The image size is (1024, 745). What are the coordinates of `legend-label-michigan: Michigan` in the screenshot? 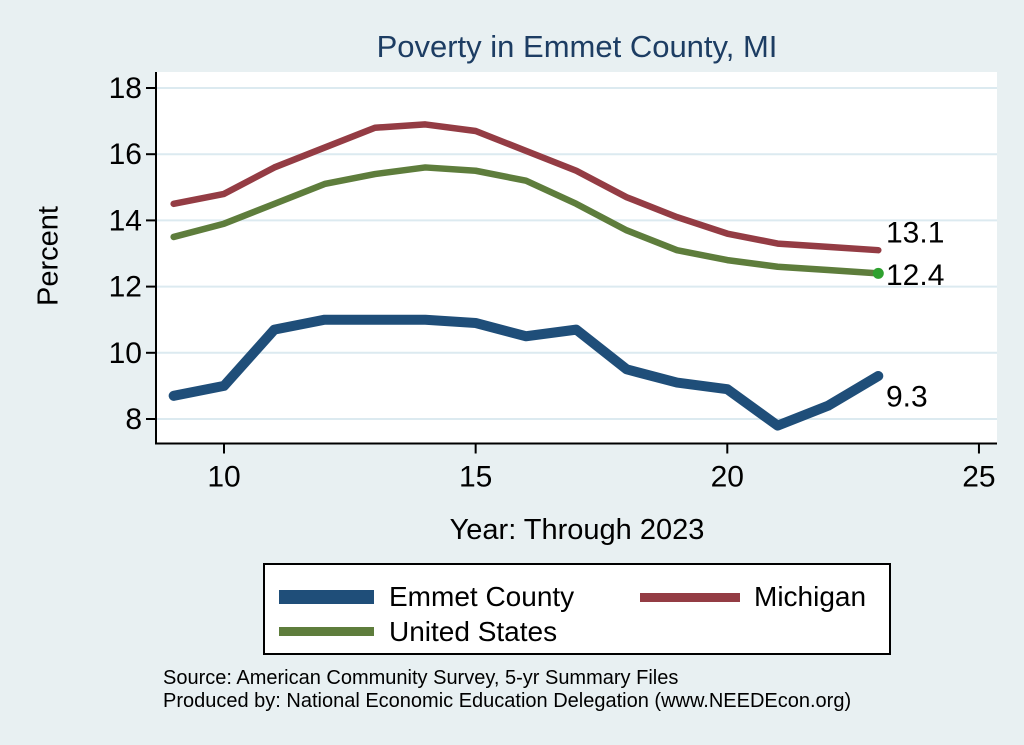 It's located at (810, 596).